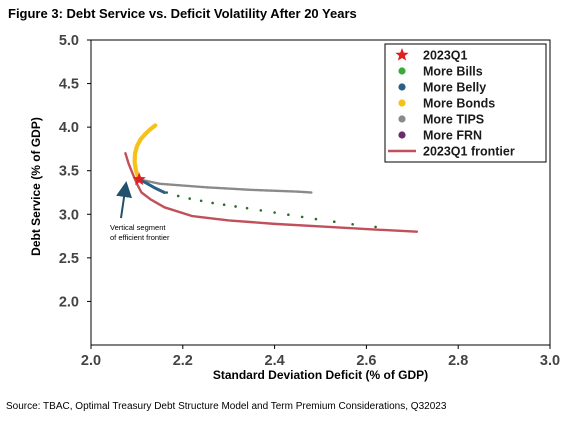 This screenshot has height=421, width=584. I want to click on belly-line, so click(151, 185).